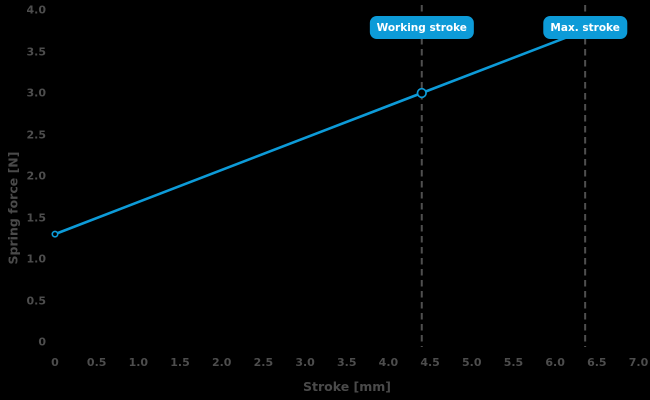  I want to click on working-point-marker, so click(421, 93).